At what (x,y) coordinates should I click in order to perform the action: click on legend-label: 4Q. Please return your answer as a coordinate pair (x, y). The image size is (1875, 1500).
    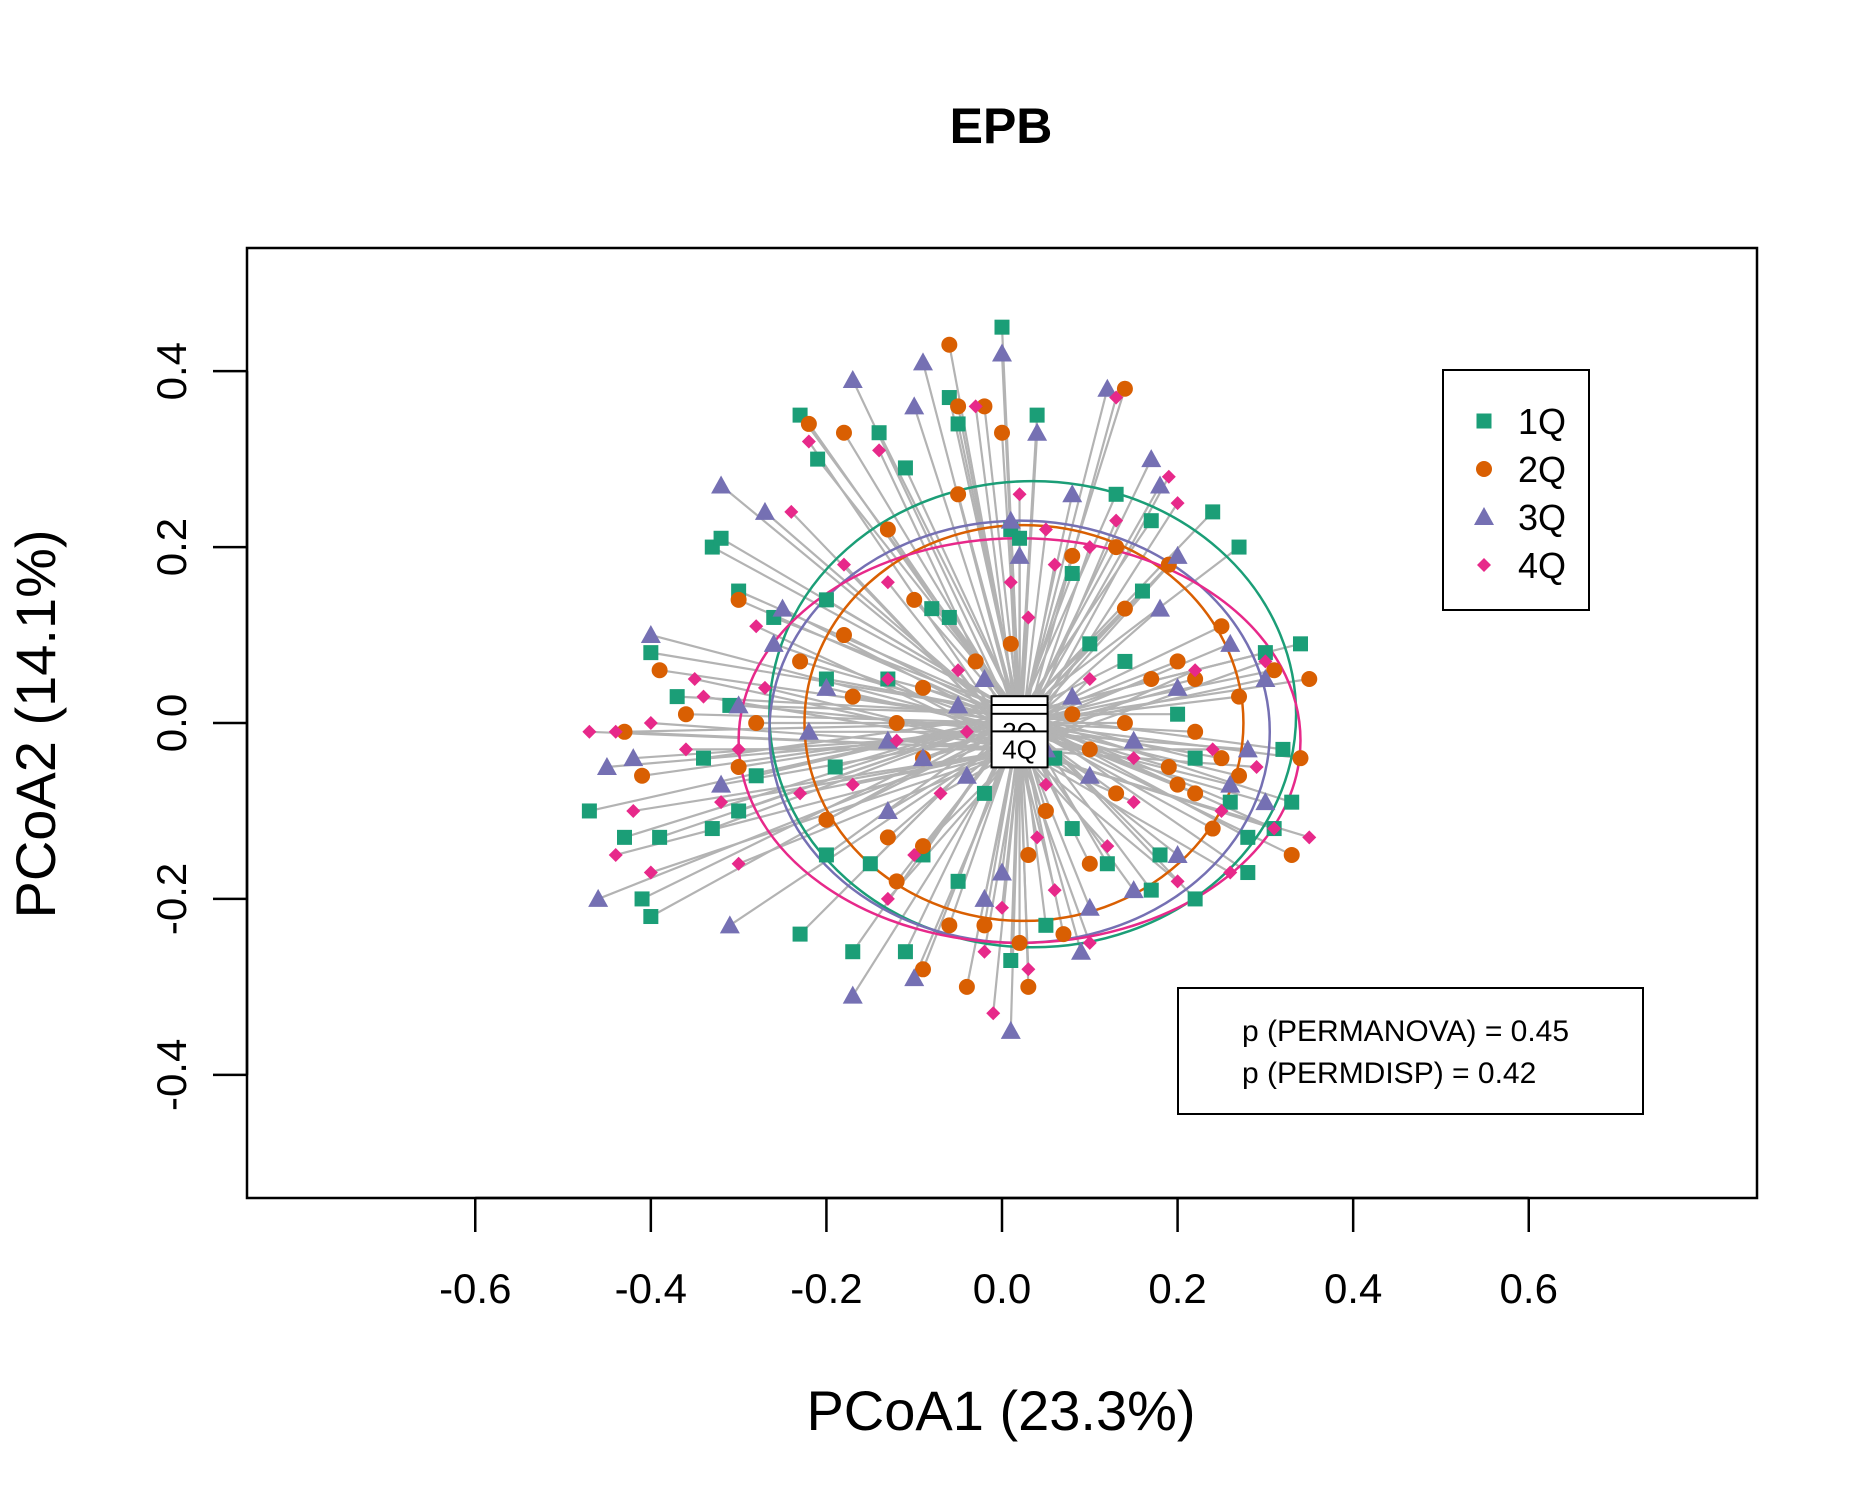
    Looking at the image, I should click on (1542, 565).